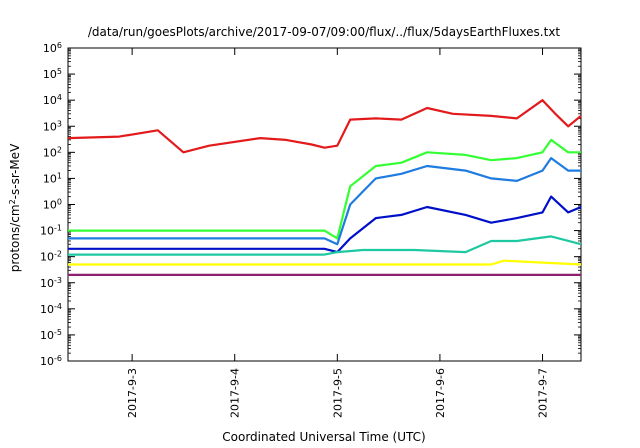 The width and height of the screenshot is (640, 448). I want to click on y-tick-label: 10⁻³, so click(51, 282).